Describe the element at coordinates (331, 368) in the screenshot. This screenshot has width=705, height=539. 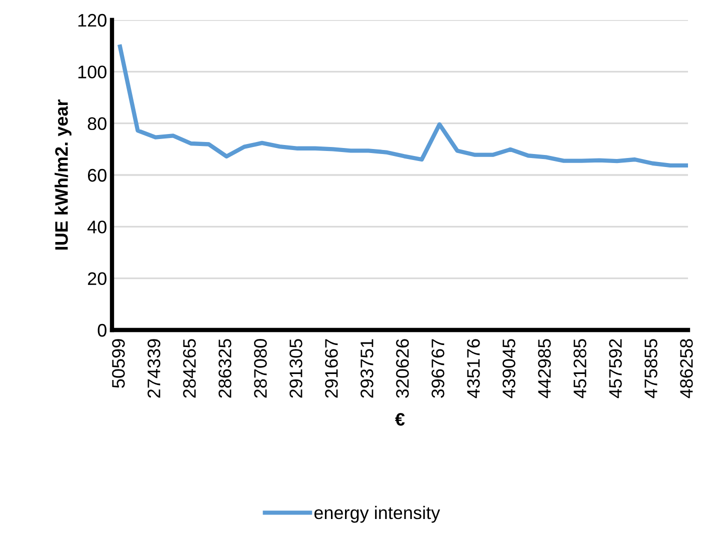
I see `x-tick-label: 291667` at that location.